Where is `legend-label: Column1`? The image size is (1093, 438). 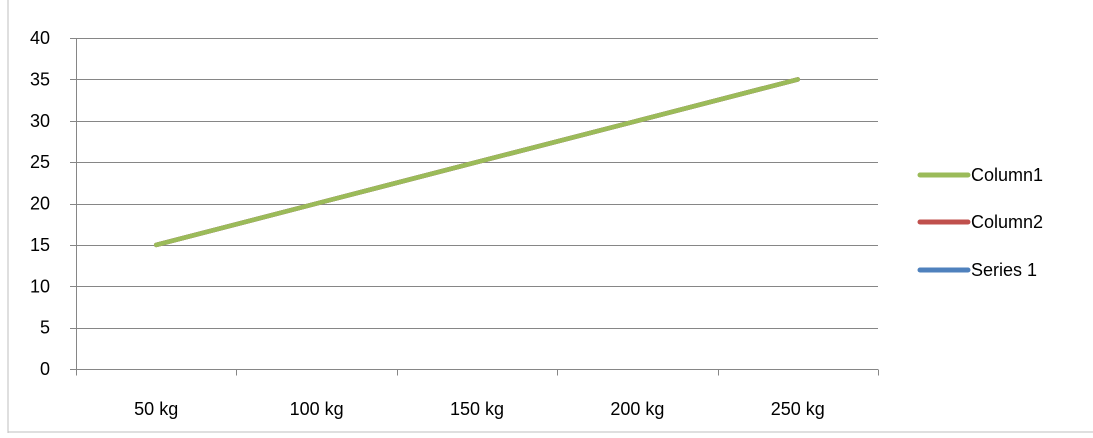 legend-label: Column1 is located at coordinates (1007, 175).